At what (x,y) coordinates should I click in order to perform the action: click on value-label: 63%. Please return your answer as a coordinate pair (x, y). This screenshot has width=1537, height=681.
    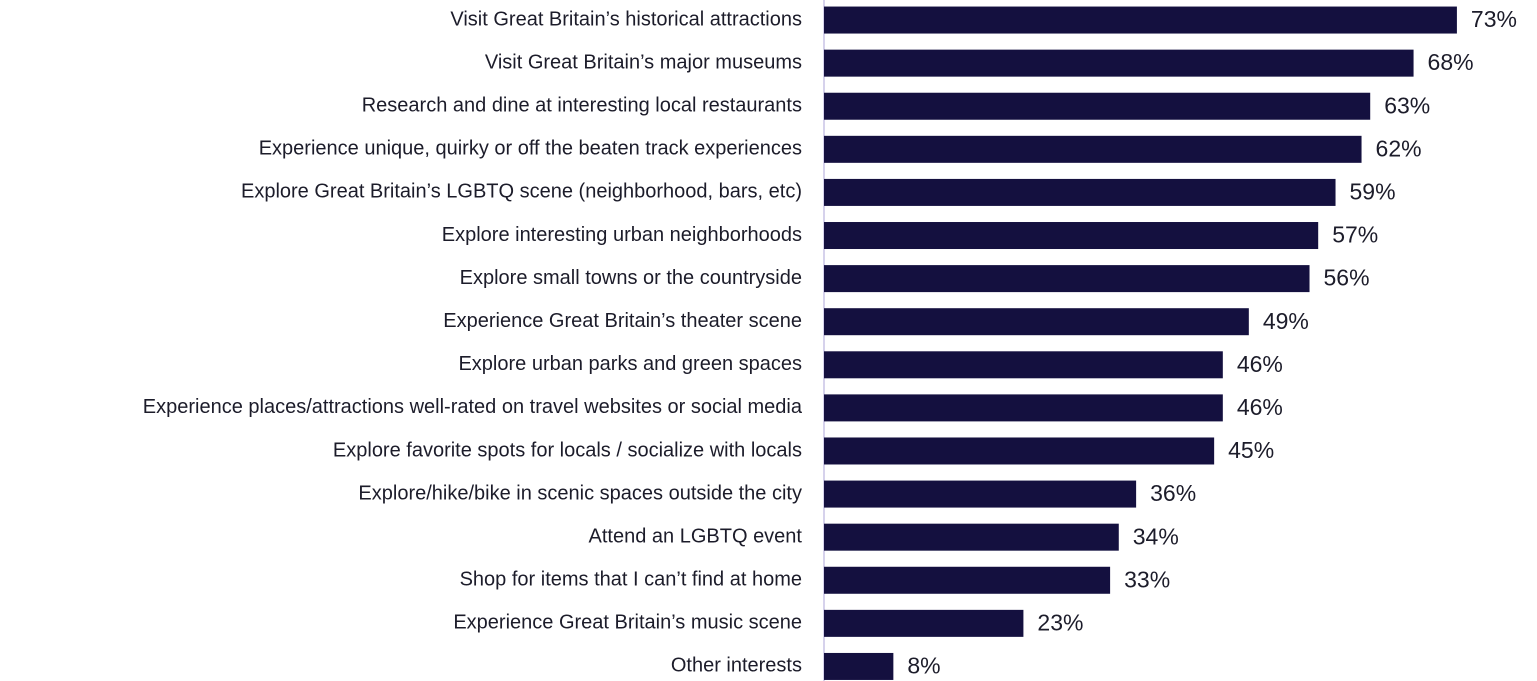
    Looking at the image, I should click on (1407, 105).